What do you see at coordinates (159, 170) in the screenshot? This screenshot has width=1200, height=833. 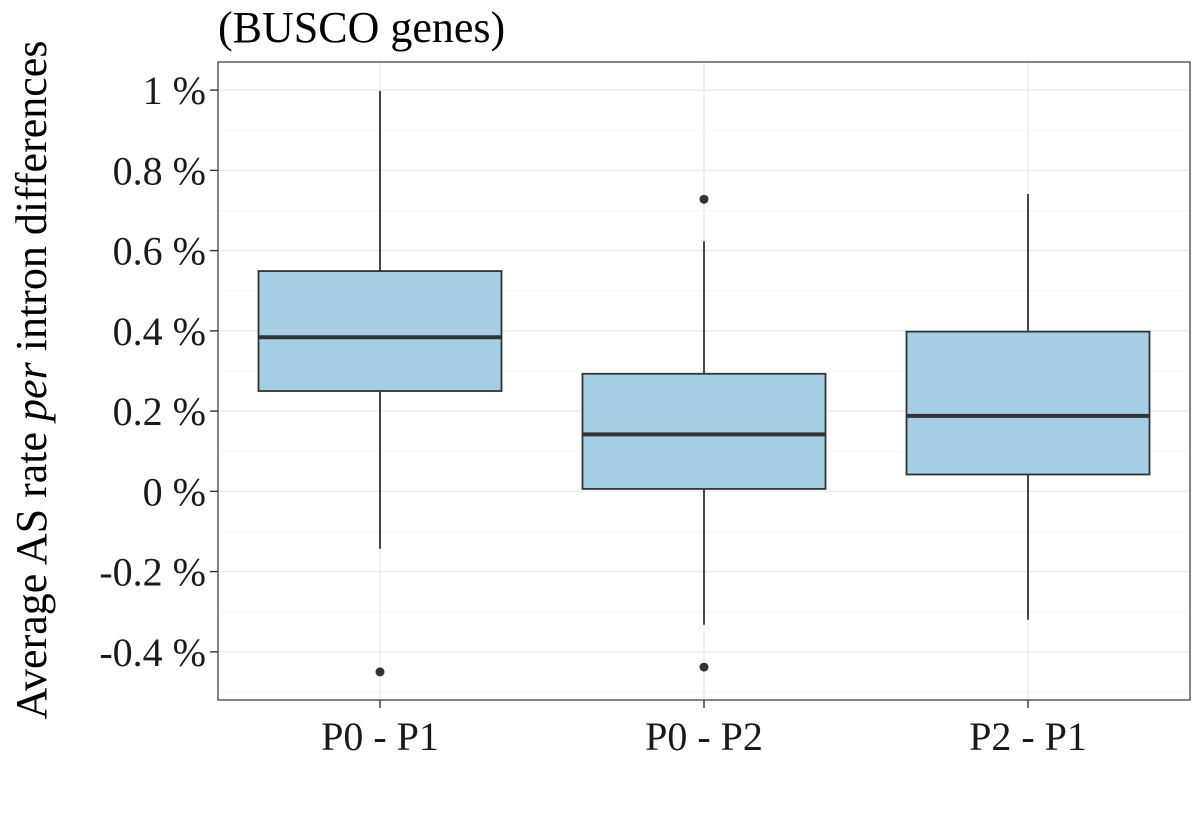 I see `y-tick-label: 0.8 %` at bounding box center [159, 170].